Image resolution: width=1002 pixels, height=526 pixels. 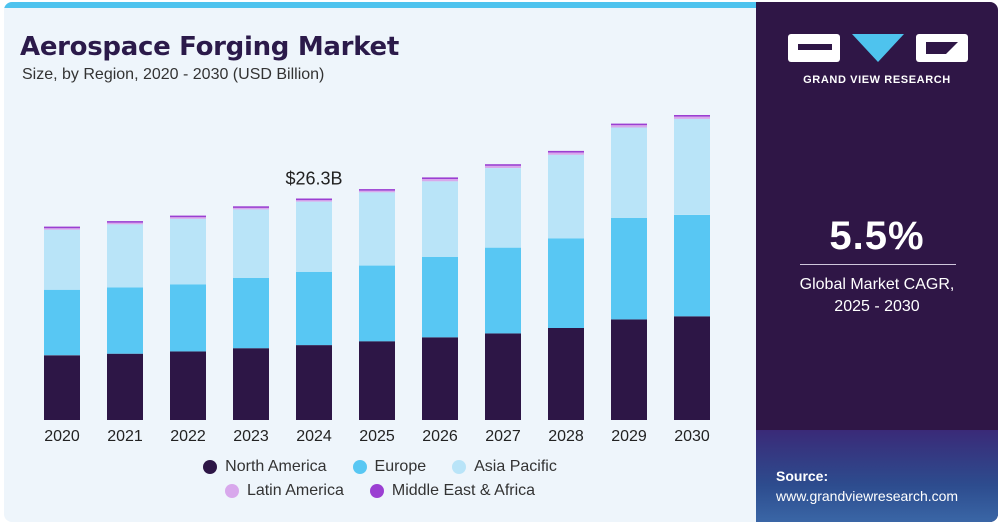 What do you see at coordinates (877, 284) in the screenshot?
I see `cagr-label-line-1: Global Market CAGR,` at bounding box center [877, 284].